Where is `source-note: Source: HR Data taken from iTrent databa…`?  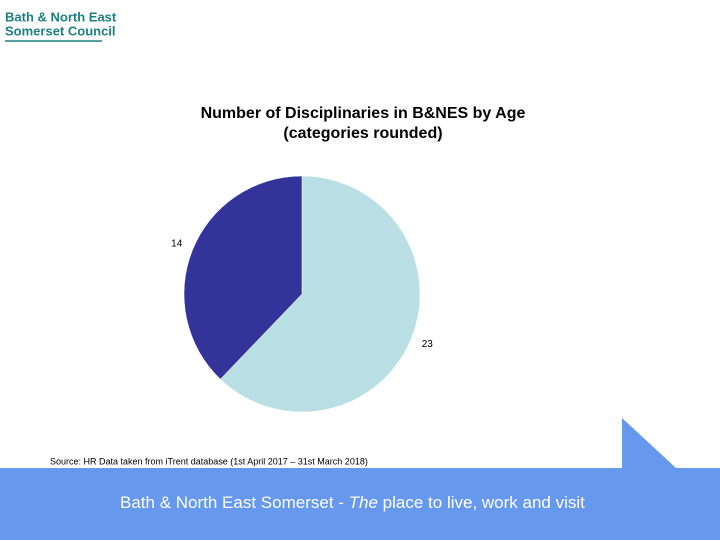 source-note: Source: HR Data taken from iTrent databa… is located at coordinates (209, 461).